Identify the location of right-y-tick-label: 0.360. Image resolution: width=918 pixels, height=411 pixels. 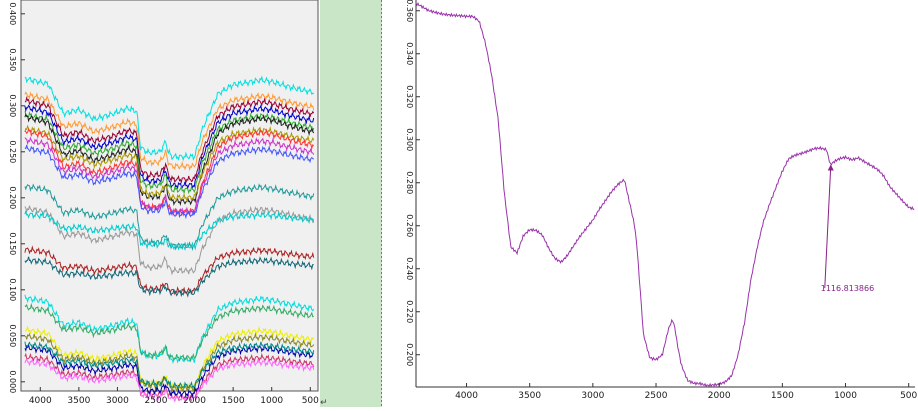
(409, 11).